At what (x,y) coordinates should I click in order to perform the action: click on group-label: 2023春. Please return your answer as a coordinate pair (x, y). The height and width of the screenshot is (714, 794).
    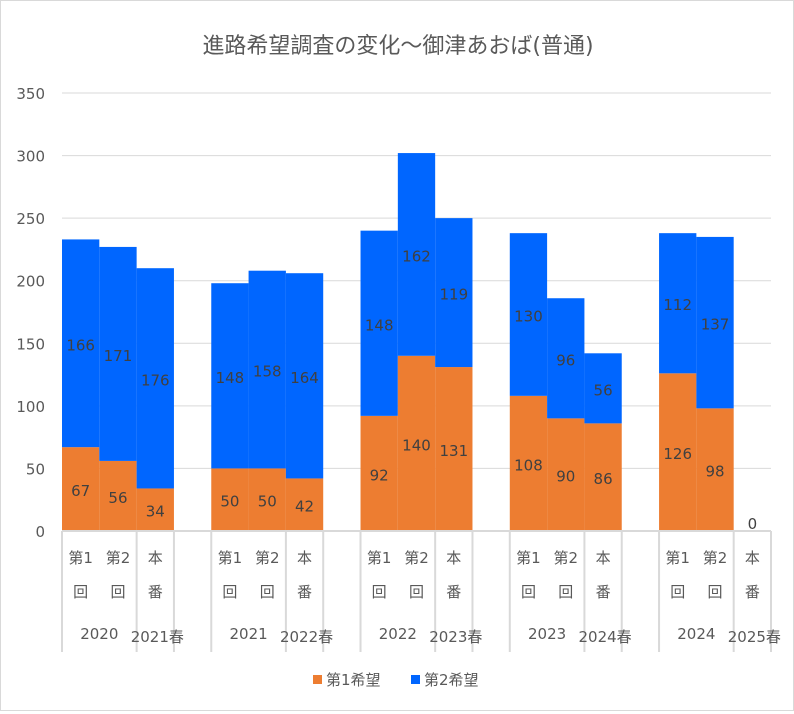
    Looking at the image, I should click on (455, 637).